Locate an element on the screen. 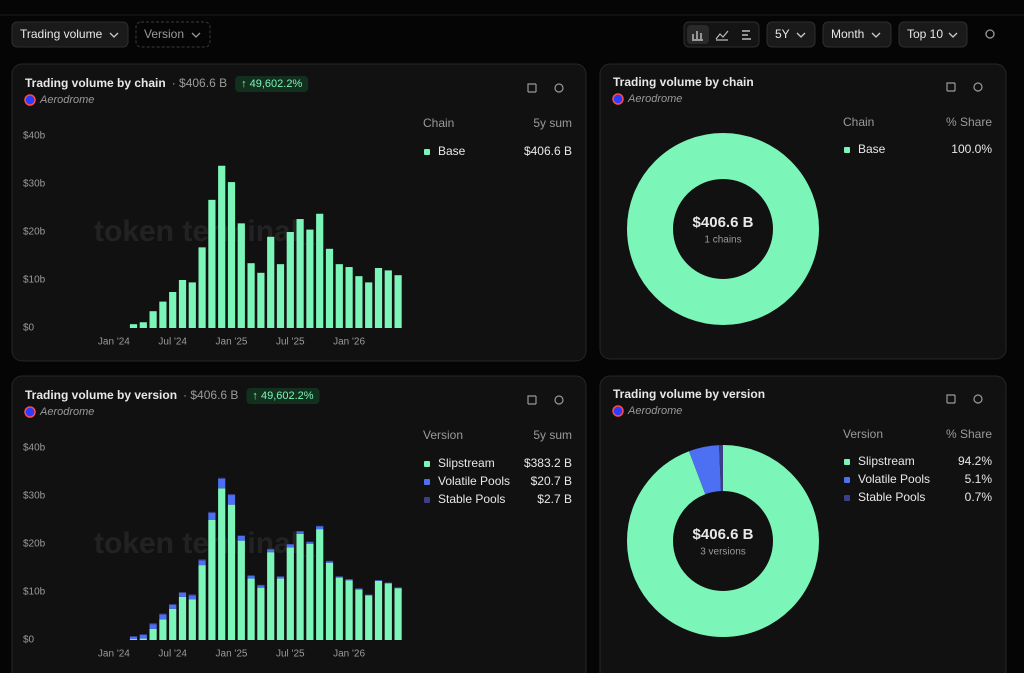  legend-header: Version is located at coordinates (443, 435).